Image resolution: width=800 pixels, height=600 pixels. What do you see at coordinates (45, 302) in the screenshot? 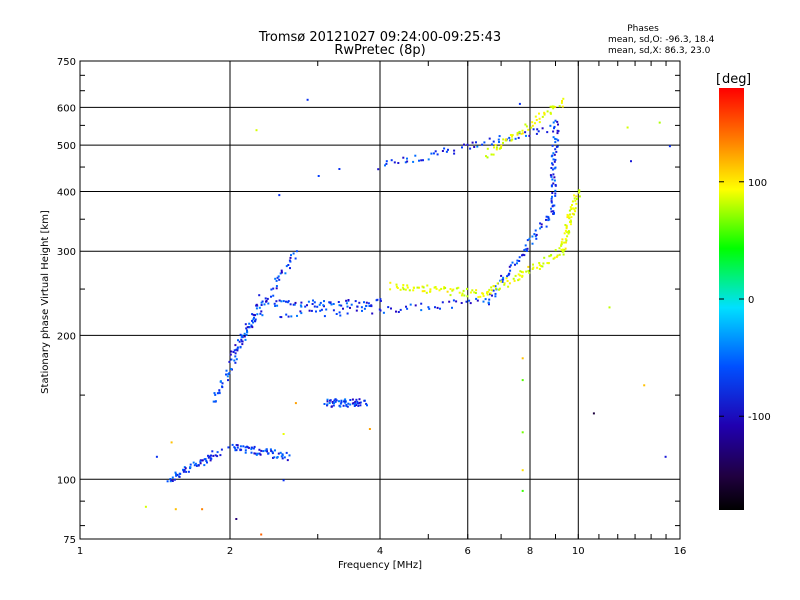
I see `y-axis-label: Stationary phase Virtual Height [km]` at bounding box center [45, 302].